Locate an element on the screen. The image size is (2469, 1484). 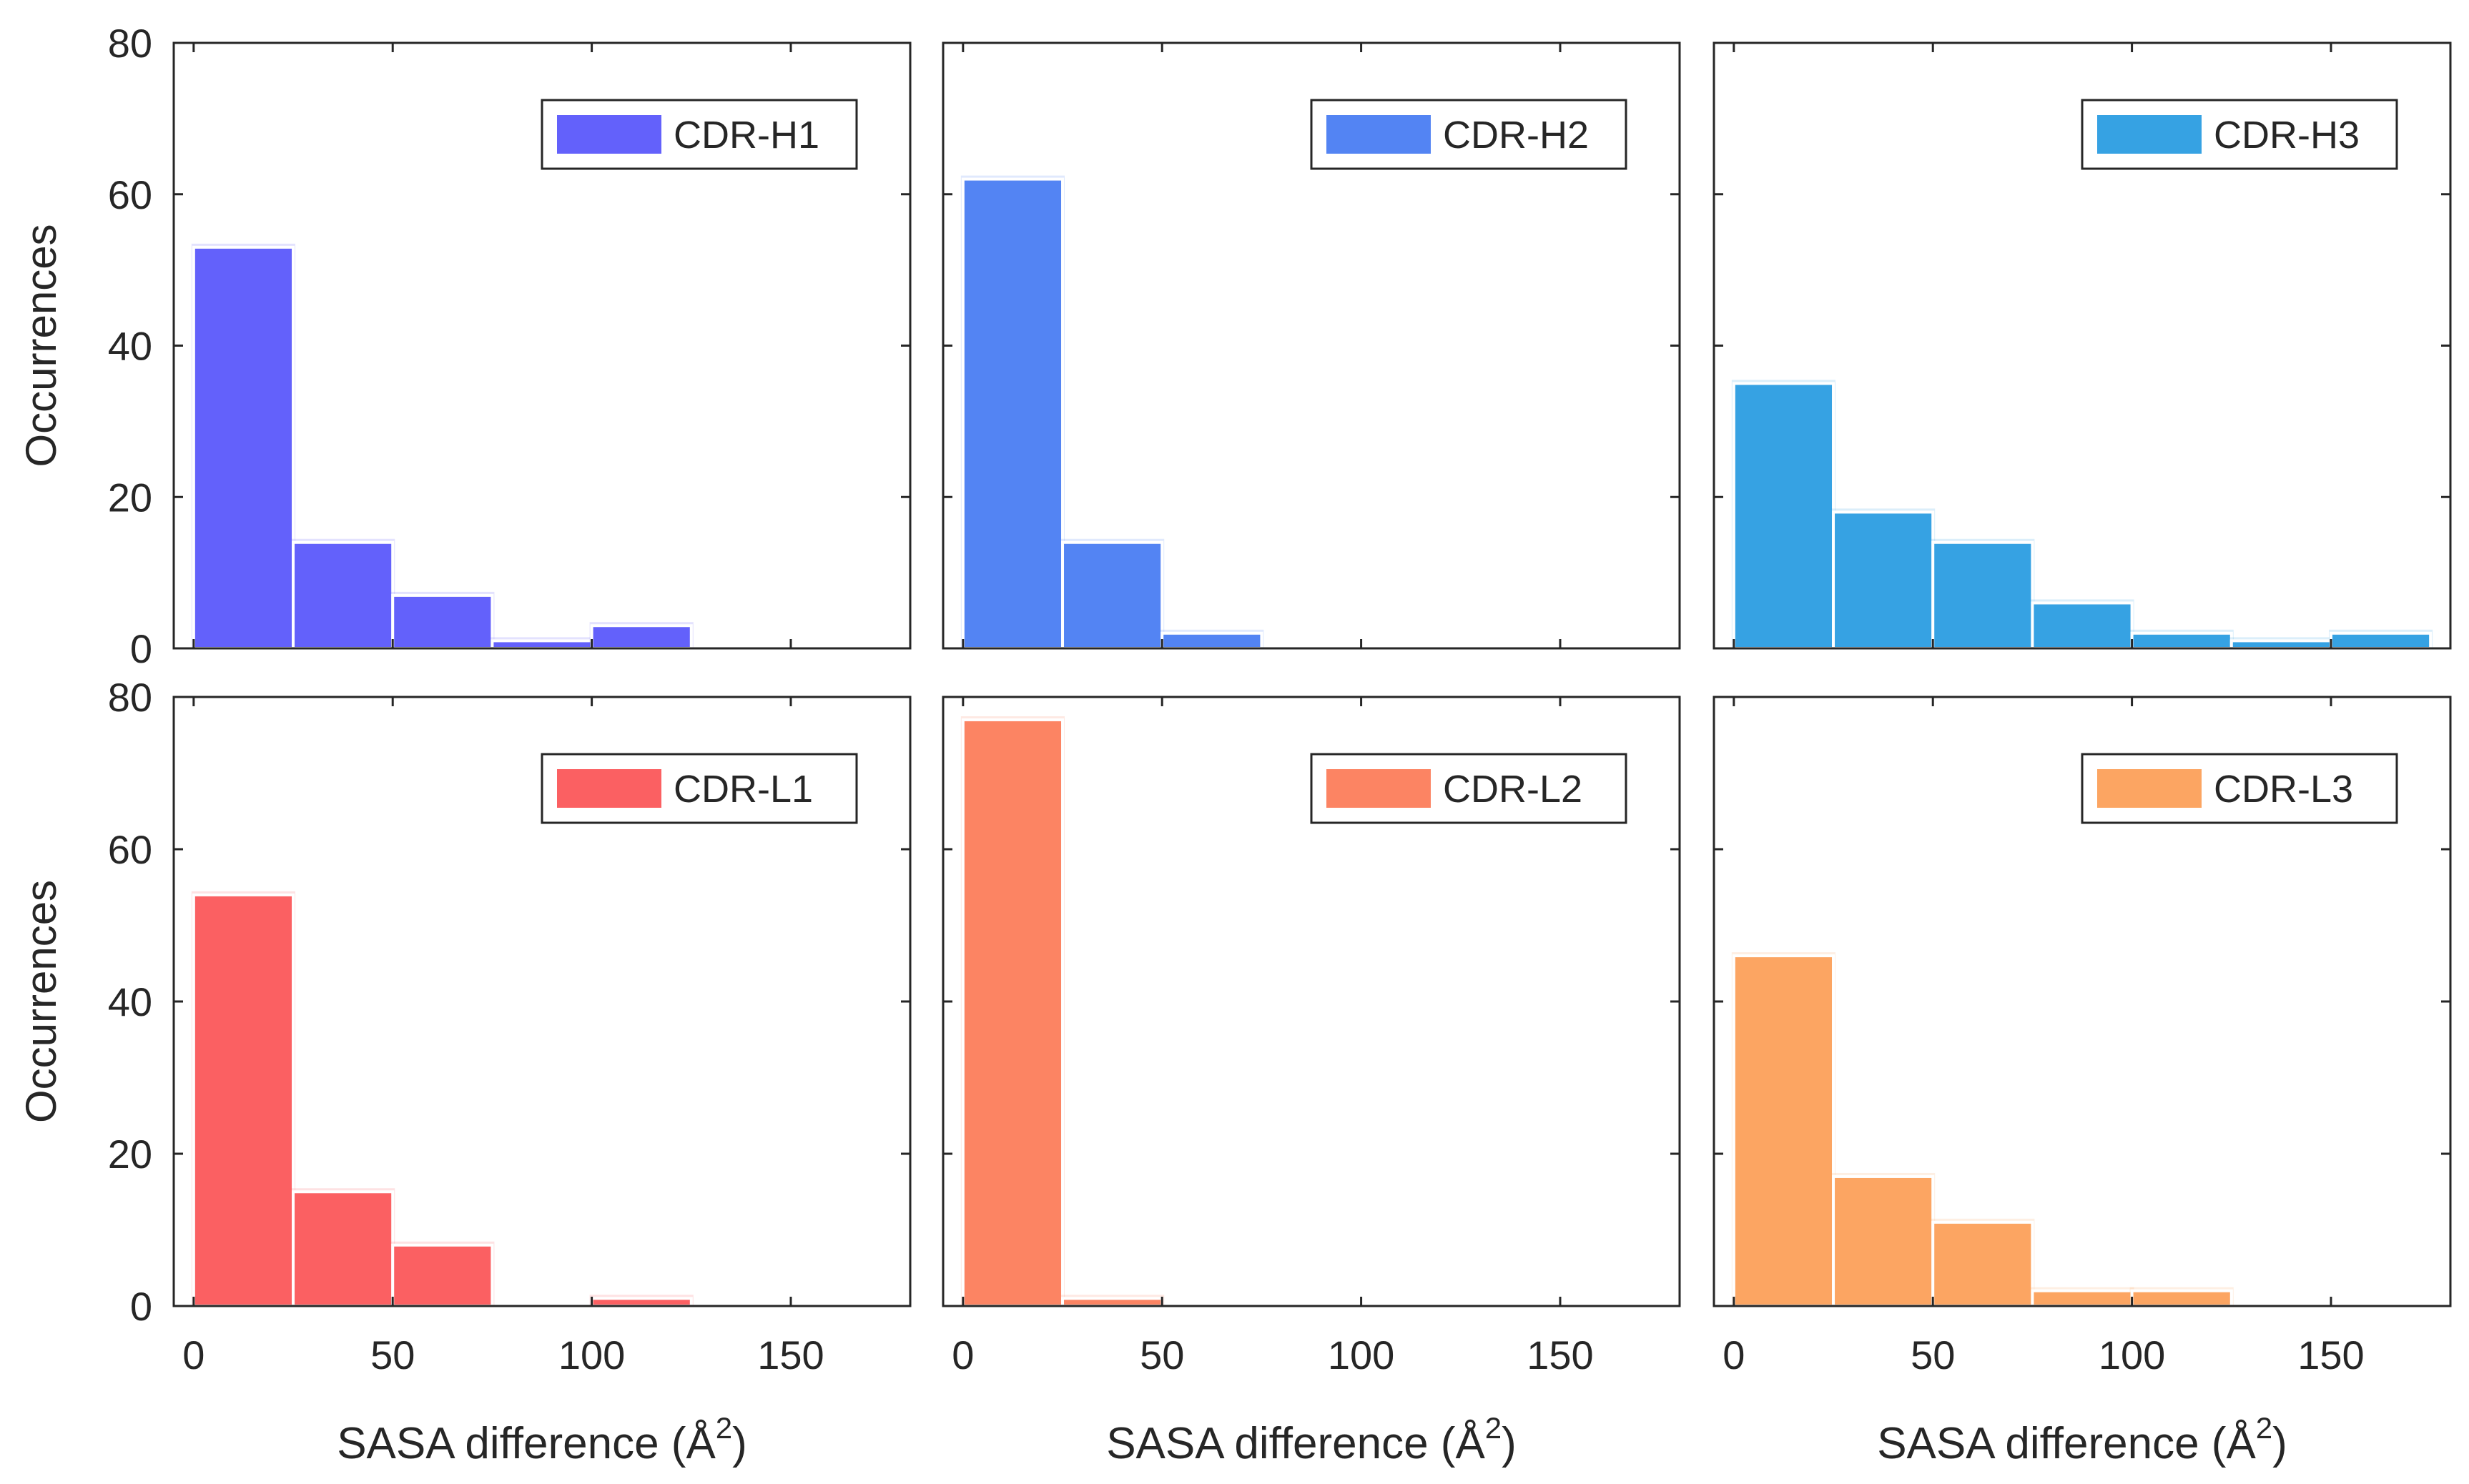
legend-label: CDR-L2 is located at coordinates (1512, 789).